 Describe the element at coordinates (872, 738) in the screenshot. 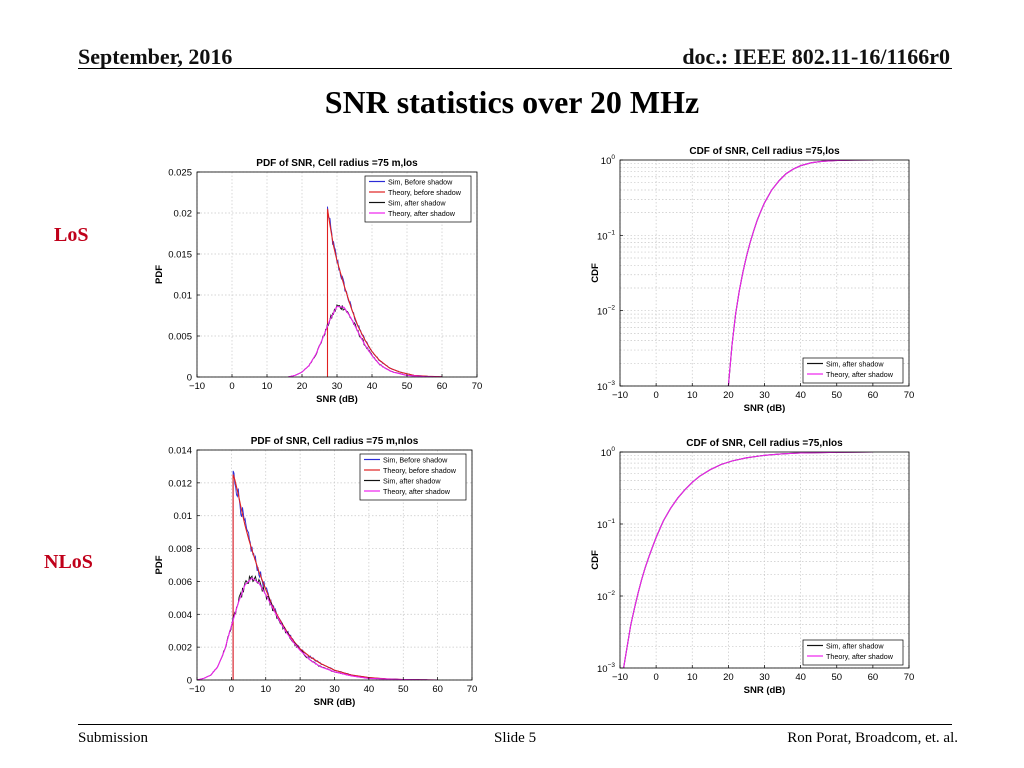

I see `footer-author: Ron Porat, Broadcom, et. al.` at that location.